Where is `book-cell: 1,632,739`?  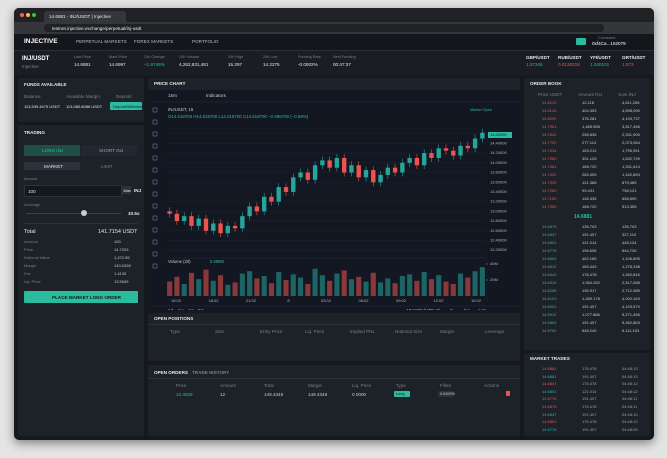 book-cell: 1,632,739 is located at coordinates (631, 158).